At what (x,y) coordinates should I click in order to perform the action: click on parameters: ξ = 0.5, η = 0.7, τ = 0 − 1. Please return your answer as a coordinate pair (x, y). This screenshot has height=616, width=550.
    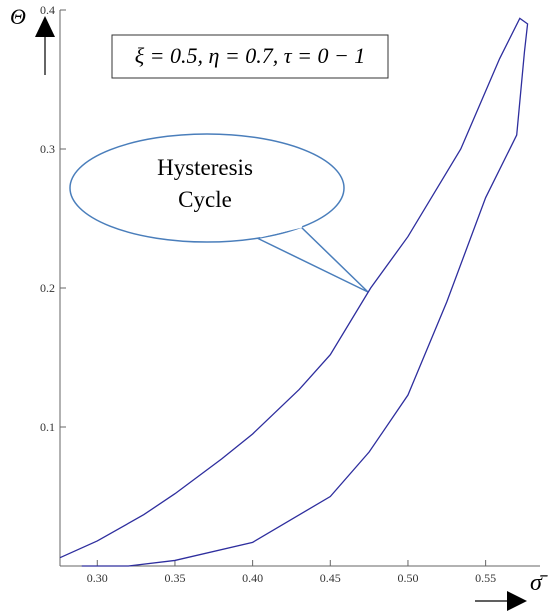
    Looking at the image, I should click on (250, 55).